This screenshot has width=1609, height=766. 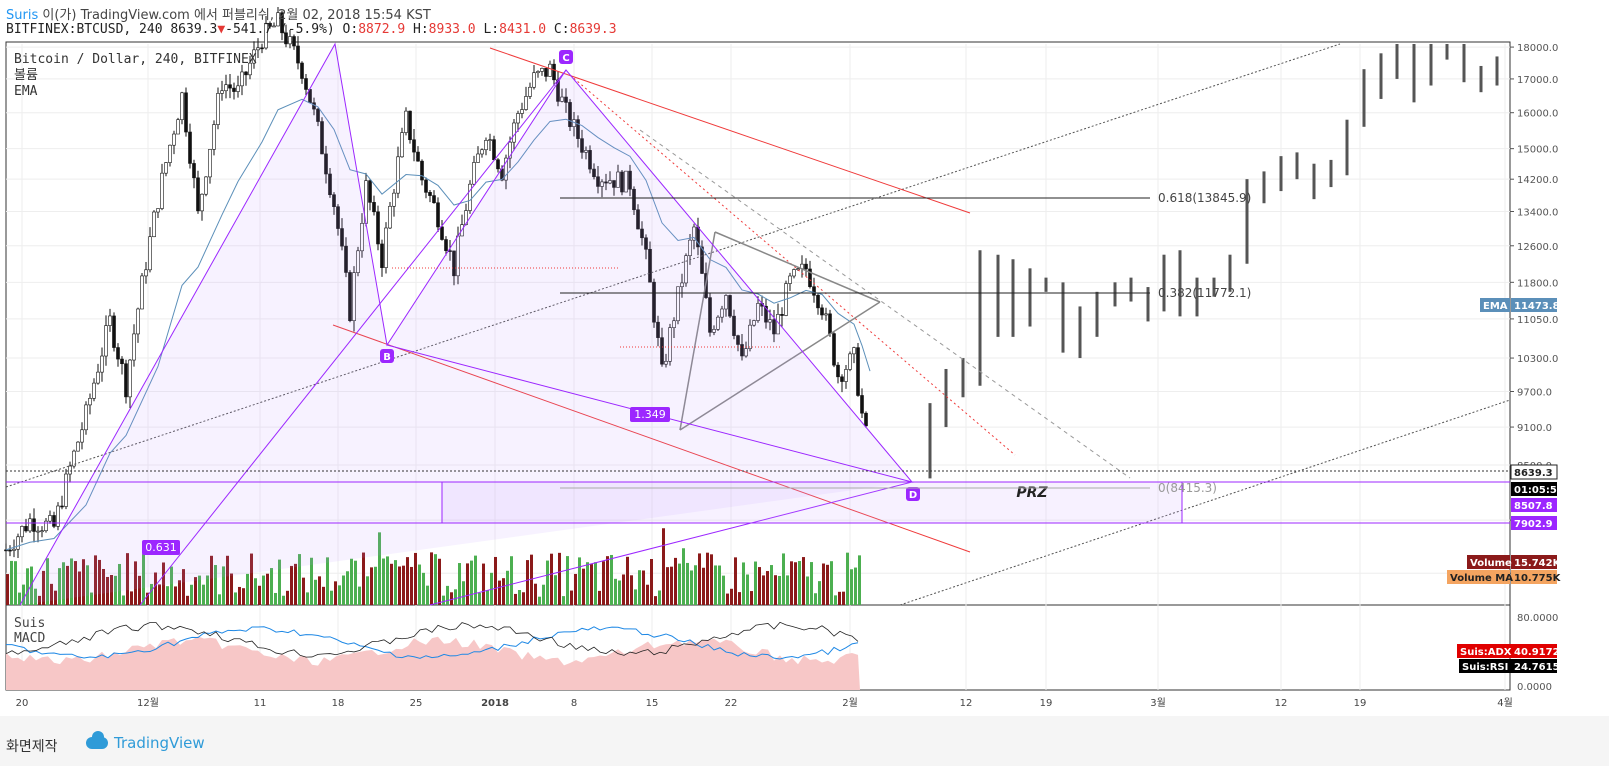 What do you see at coordinates (22, 15) in the screenshot?
I see `author-link: Suris` at bounding box center [22, 15].